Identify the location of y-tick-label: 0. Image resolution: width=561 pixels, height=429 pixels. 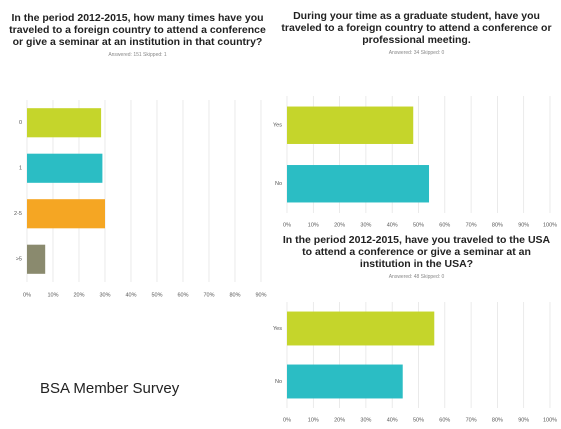
(20, 123).